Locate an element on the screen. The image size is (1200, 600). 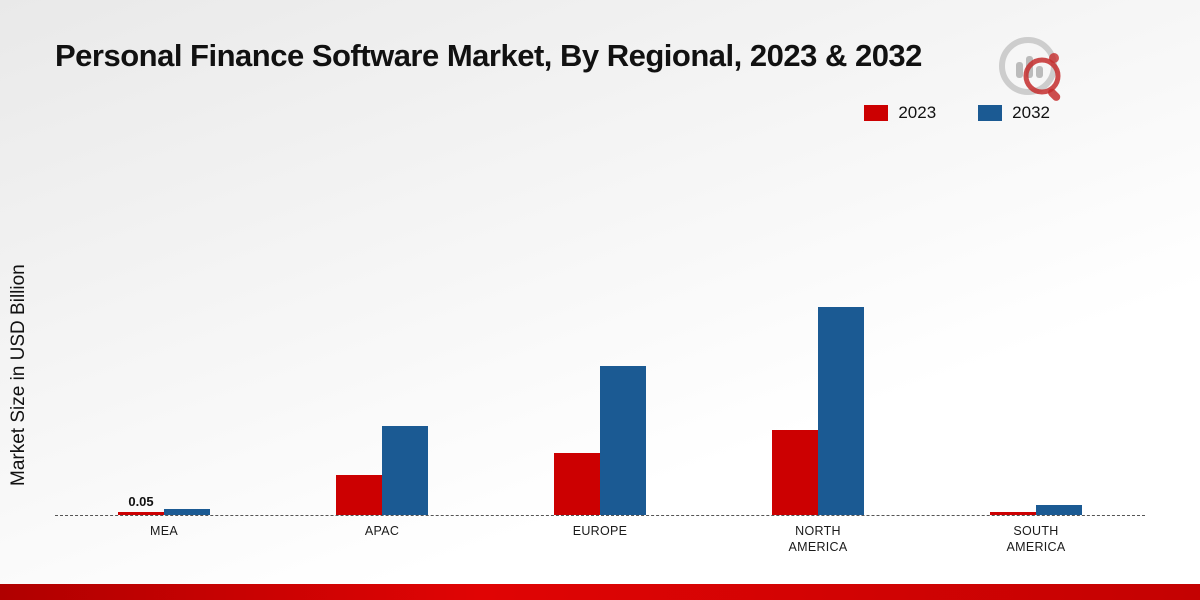
category-label-south-america: SOUTH AMERICA is located at coordinates (1036, 539).